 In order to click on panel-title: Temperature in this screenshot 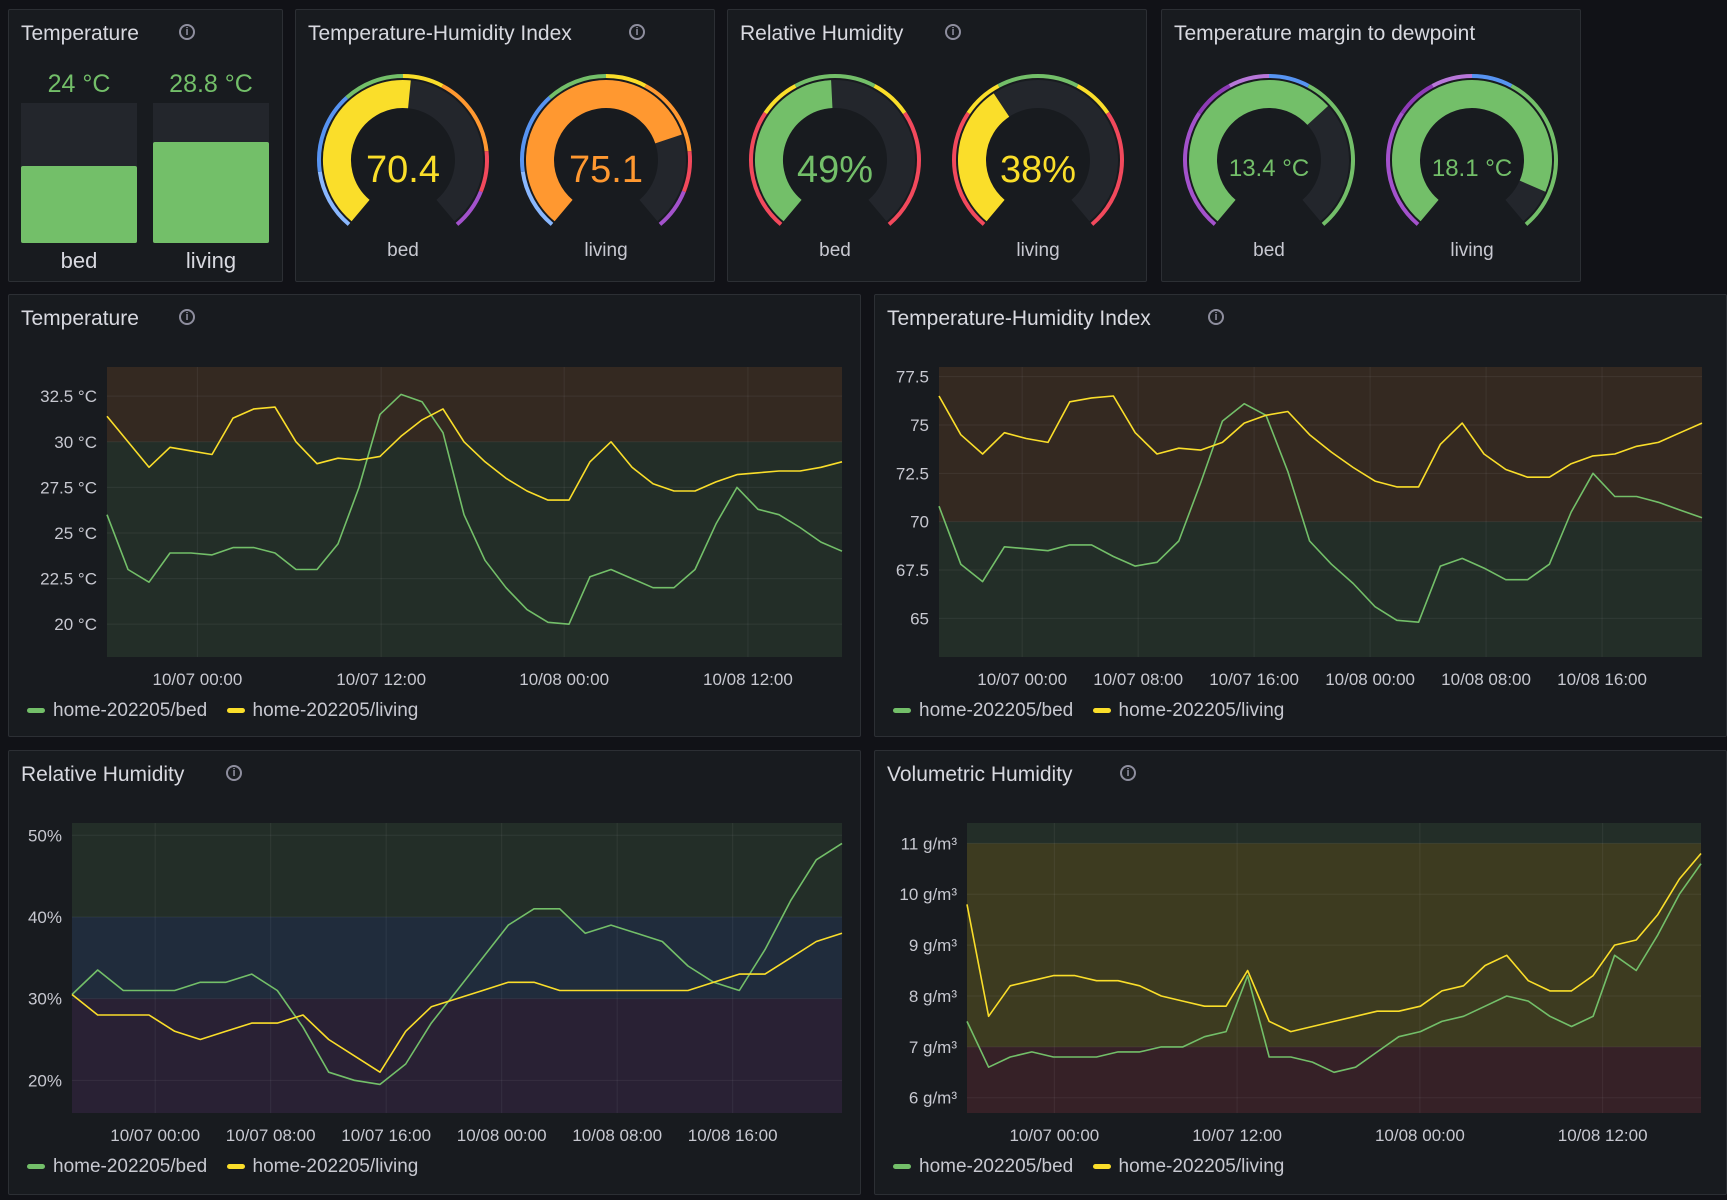, I will do `click(80, 33)`.